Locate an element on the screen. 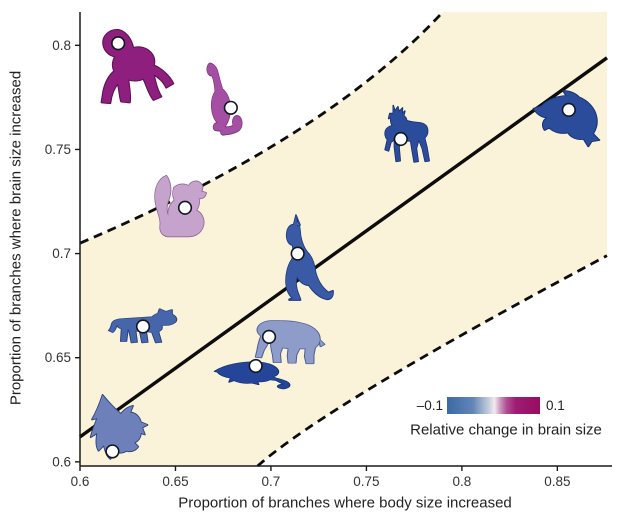 The image size is (628, 520). y-tick-label: 0.65 is located at coordinates (58, 357).